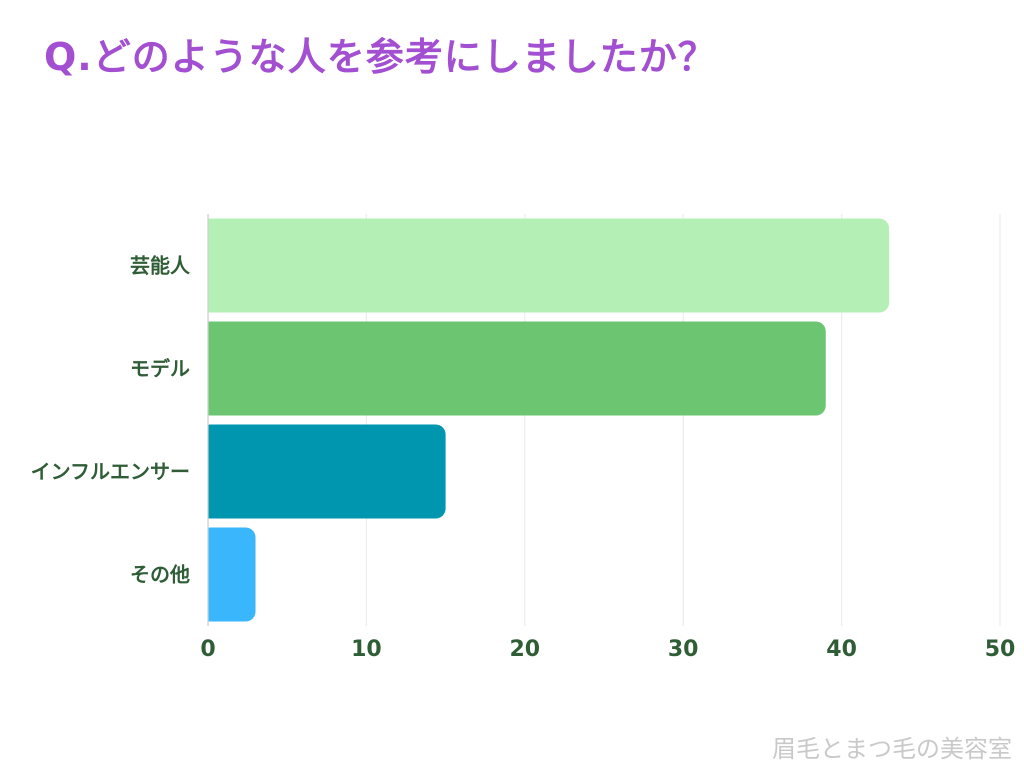  What do you see at coordinates (892, 749) in the screenshot?
I see `watermark-text: 眉毛とまつ毛の美容室` at bounding box center [892, 749].